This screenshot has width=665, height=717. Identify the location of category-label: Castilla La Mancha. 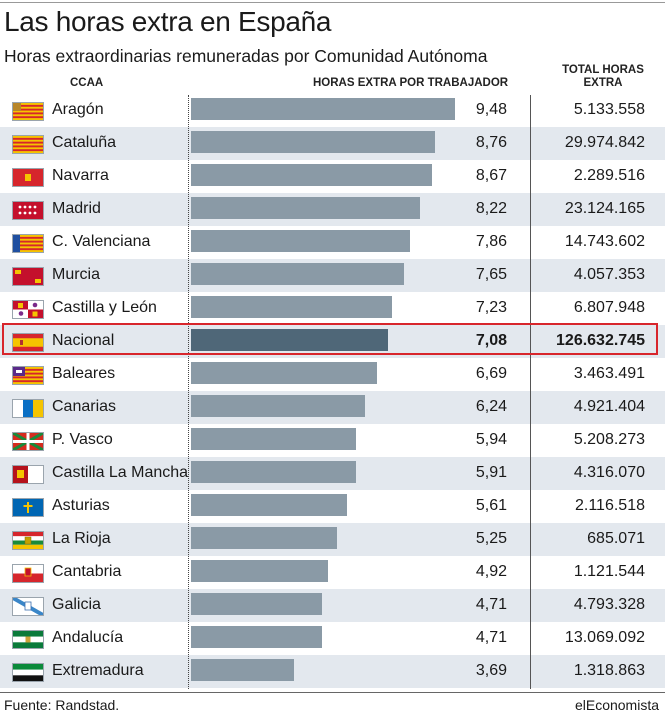
(120, 472).